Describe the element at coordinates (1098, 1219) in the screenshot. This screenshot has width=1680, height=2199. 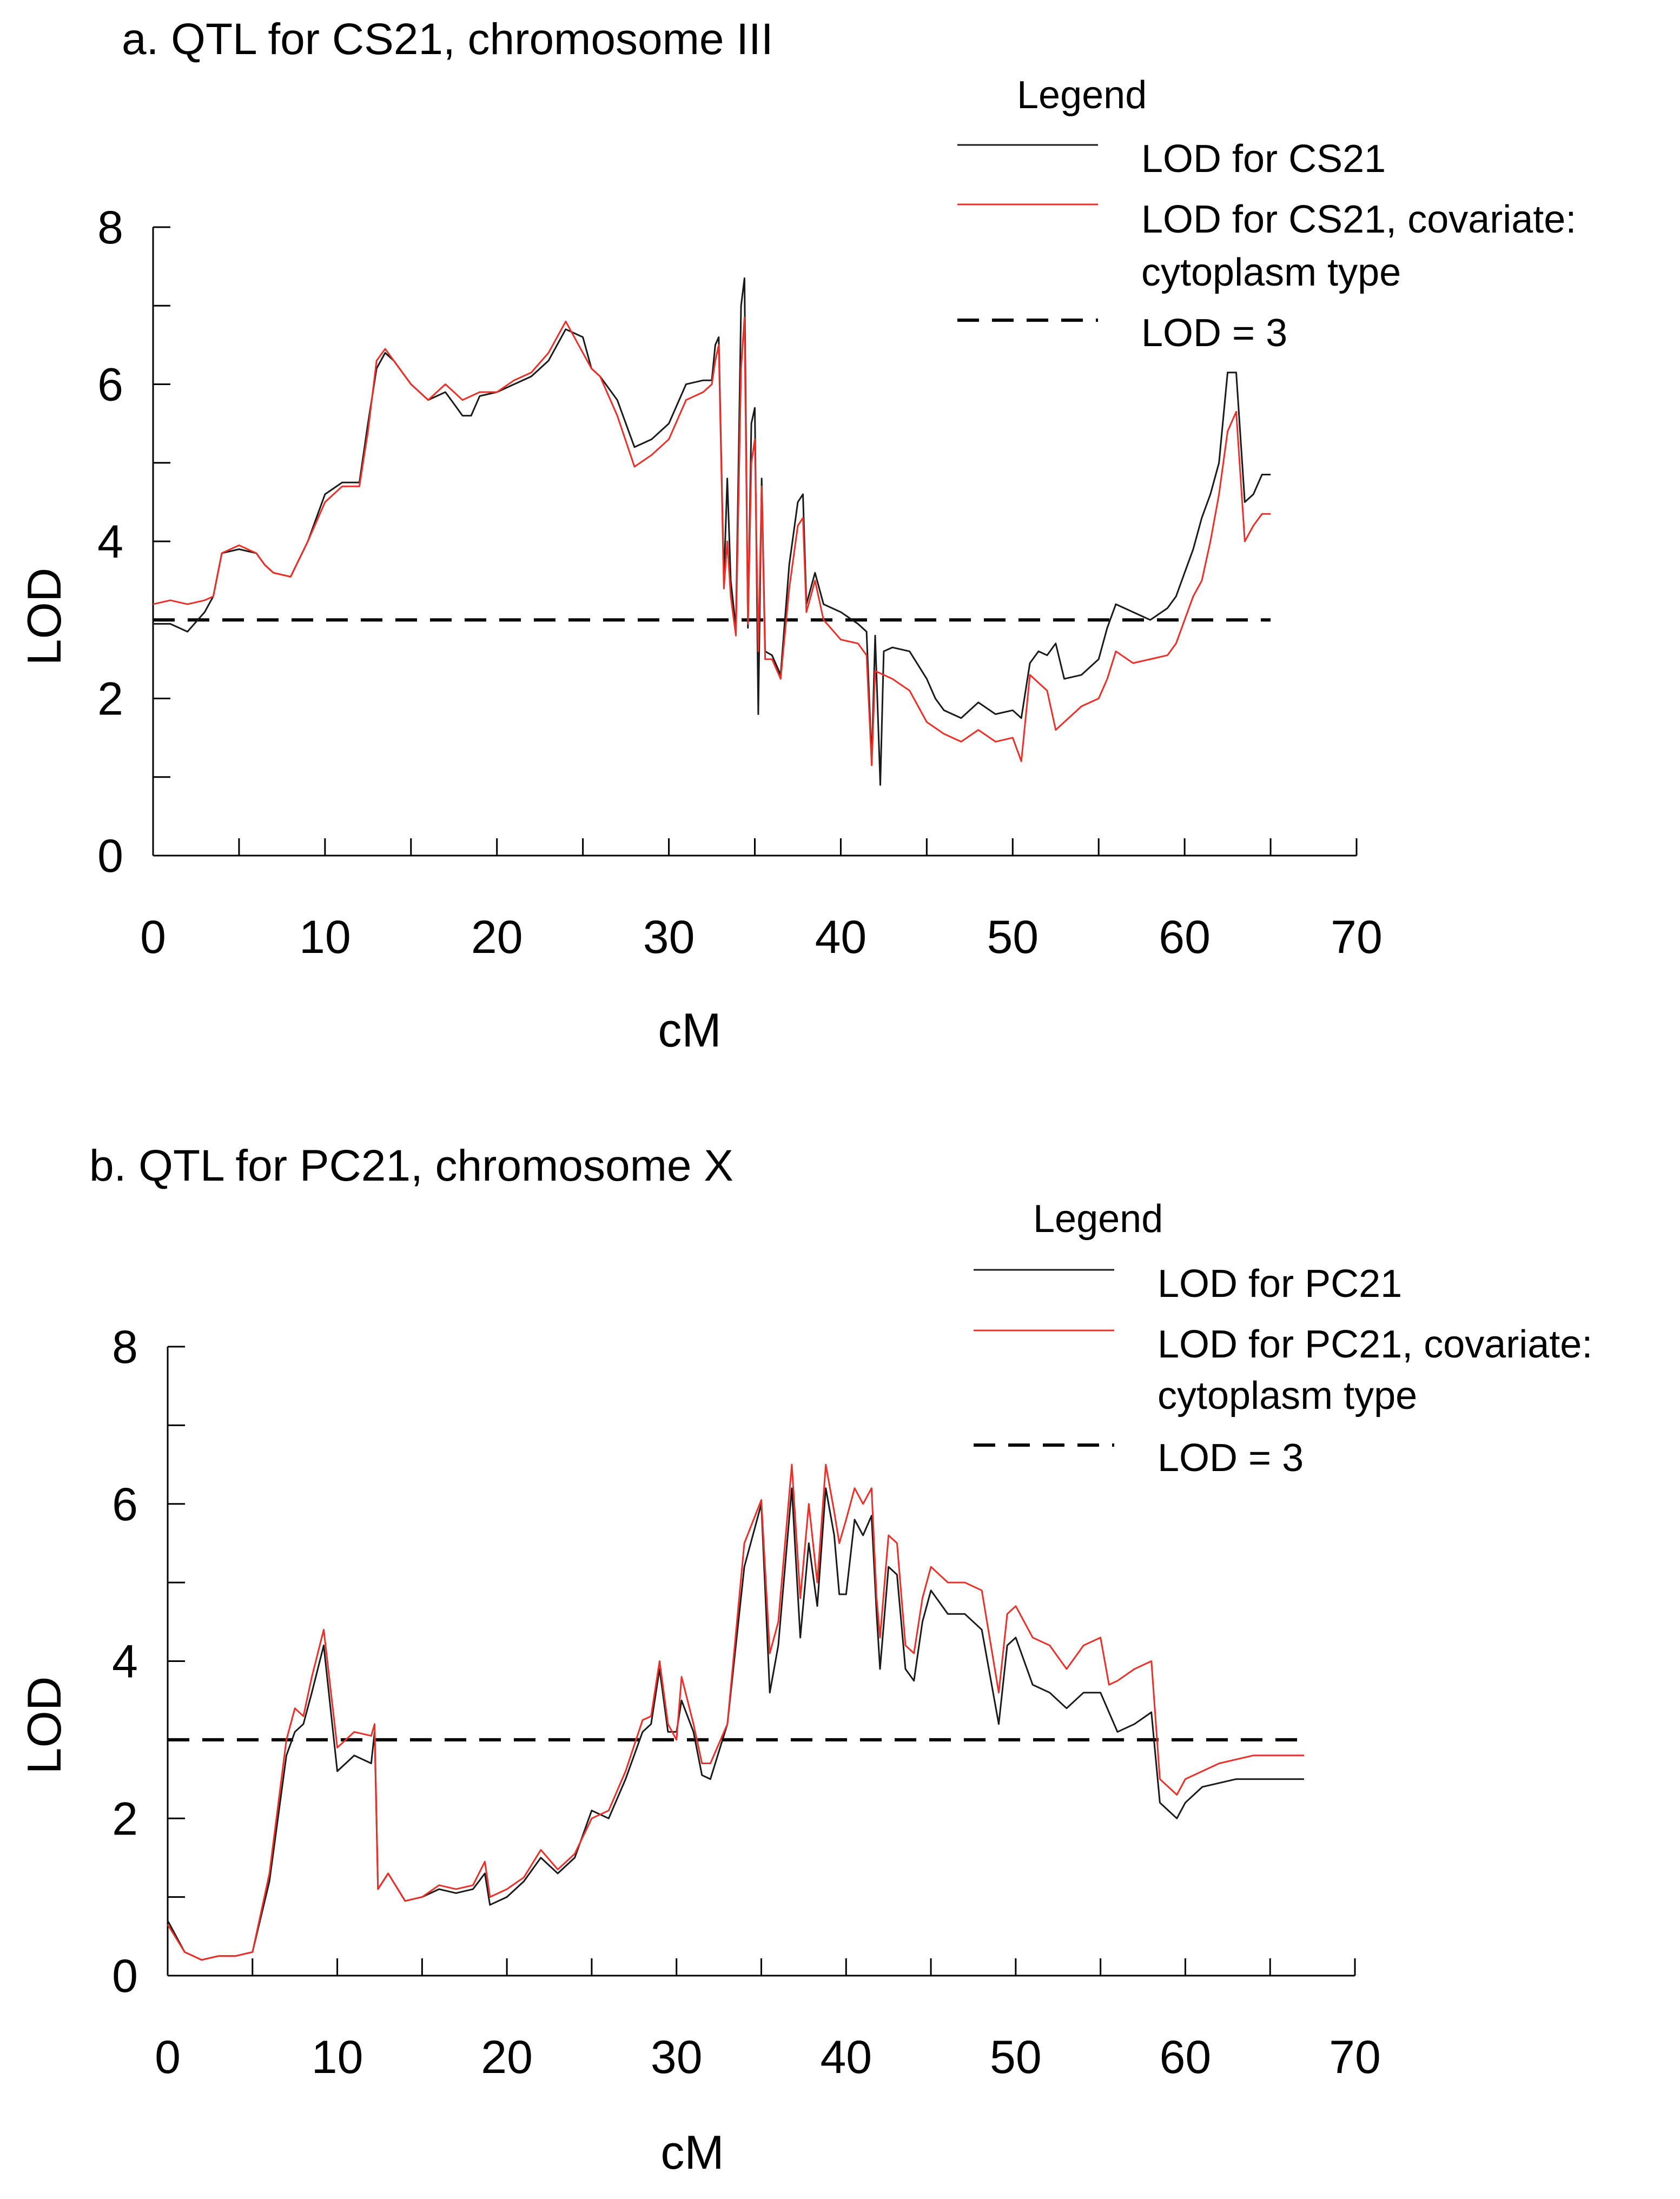
I see `panel-b-legend-title: Legend` at that location.